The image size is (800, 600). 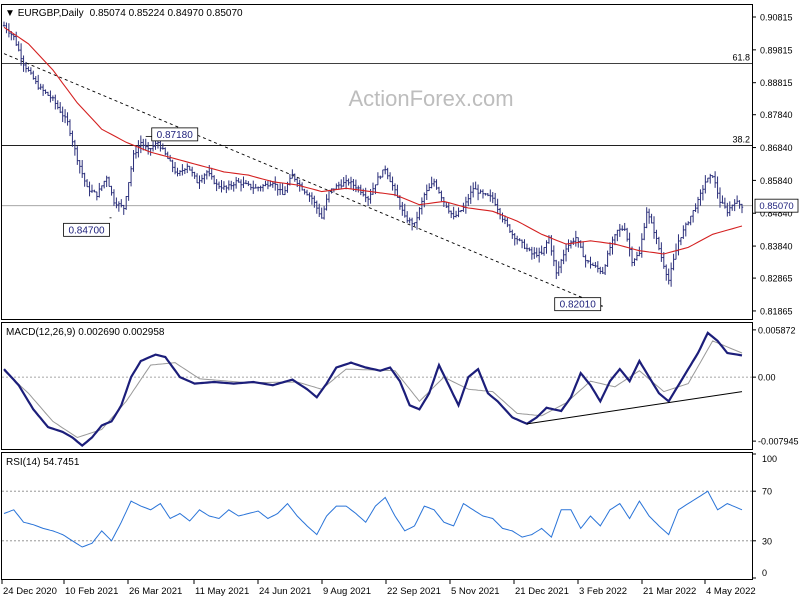 I want to click on symbol-glyph: ▼, so click(x=11, y=13).